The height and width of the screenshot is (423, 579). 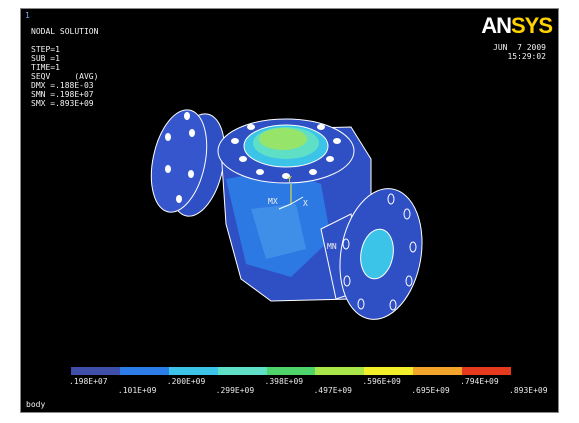 I want to click on ansys-logo: ANSYS, so click(x=517, y=25).